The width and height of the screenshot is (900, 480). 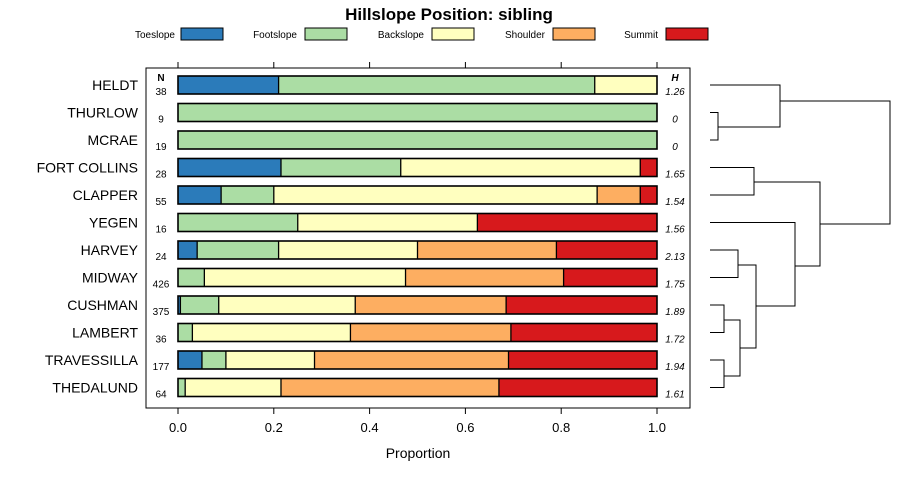 I want to click on row-h-value: 0, so click(x=675, y=147).